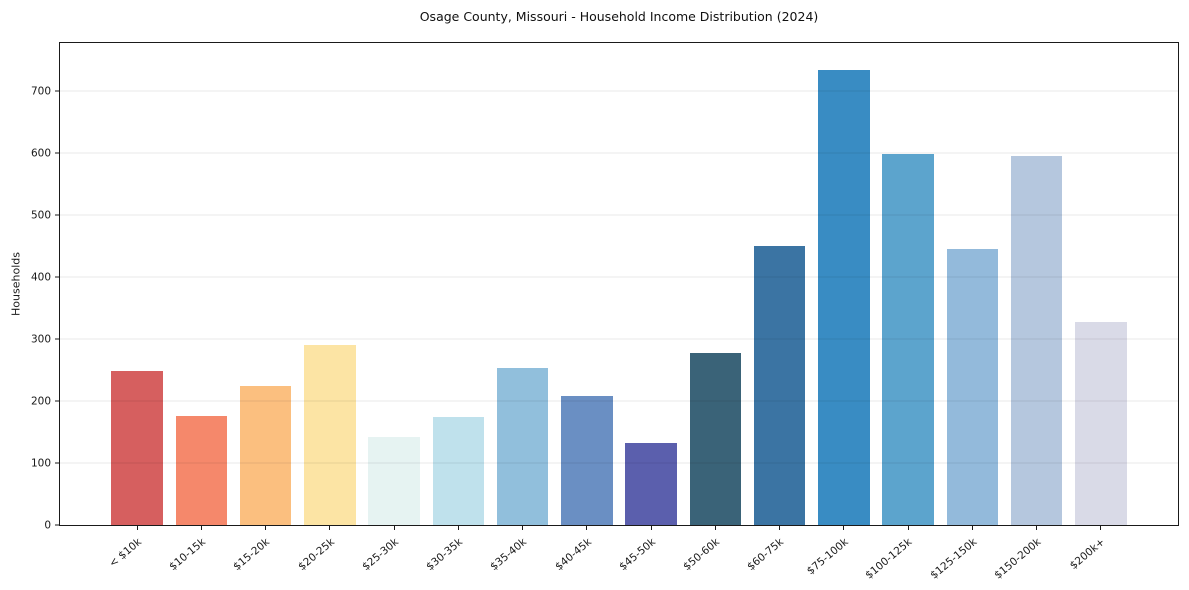 The height and width of the screenshot is (590, 1189). I want to click on bar-60-75k, so click(779, 385).